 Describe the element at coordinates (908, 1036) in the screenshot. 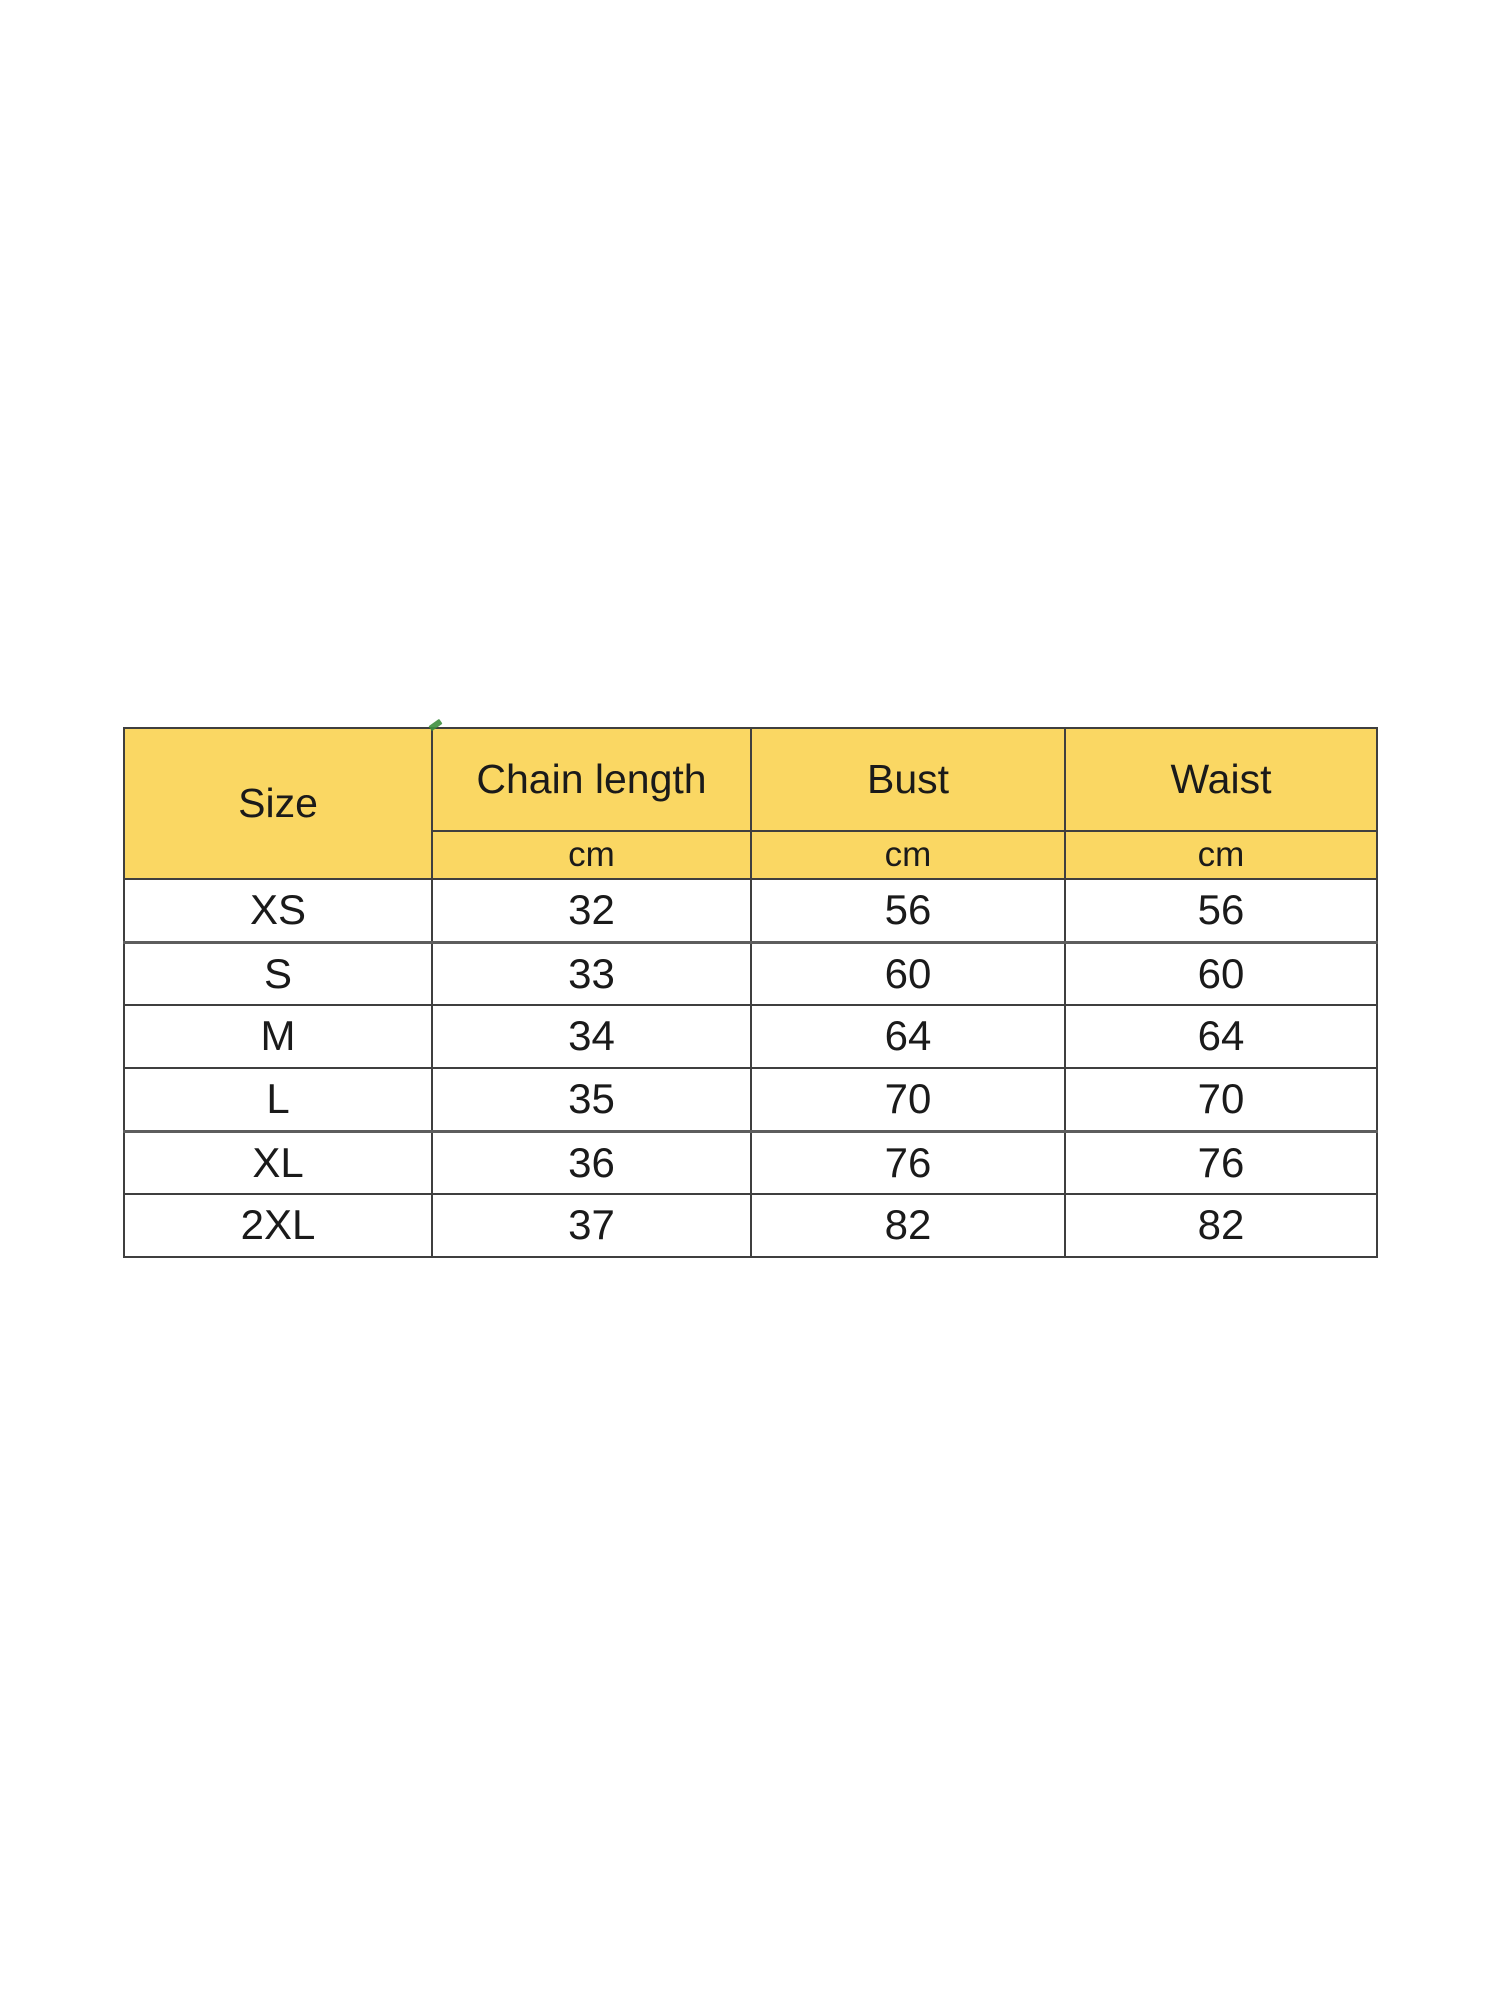

I see `bust-value: 64` at that location.